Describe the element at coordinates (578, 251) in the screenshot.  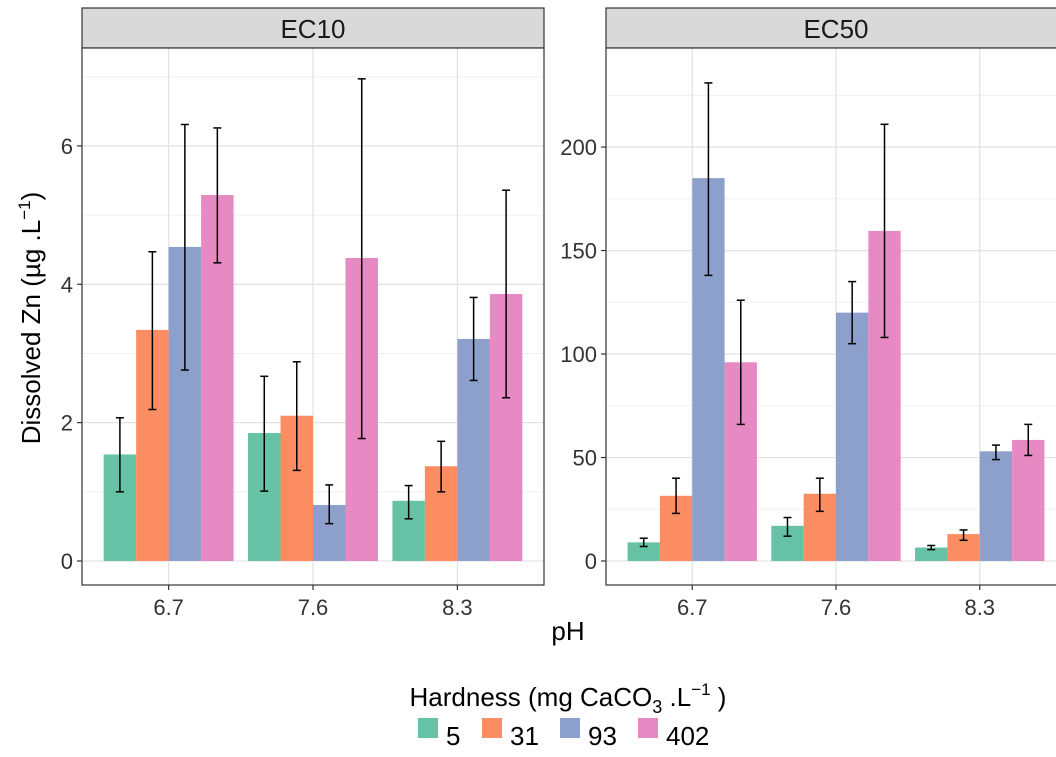
I see `y-tick-label: 150` at that location.